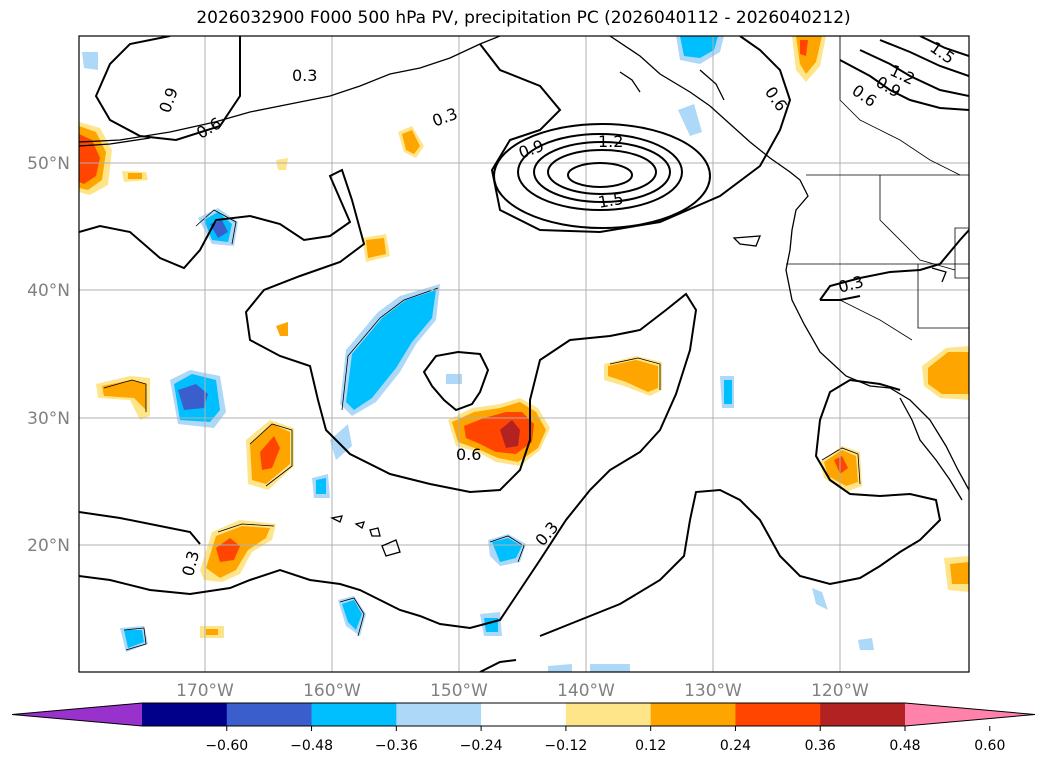  I want to click on colorbar-tick-label: 0.36, so click(820, 746).